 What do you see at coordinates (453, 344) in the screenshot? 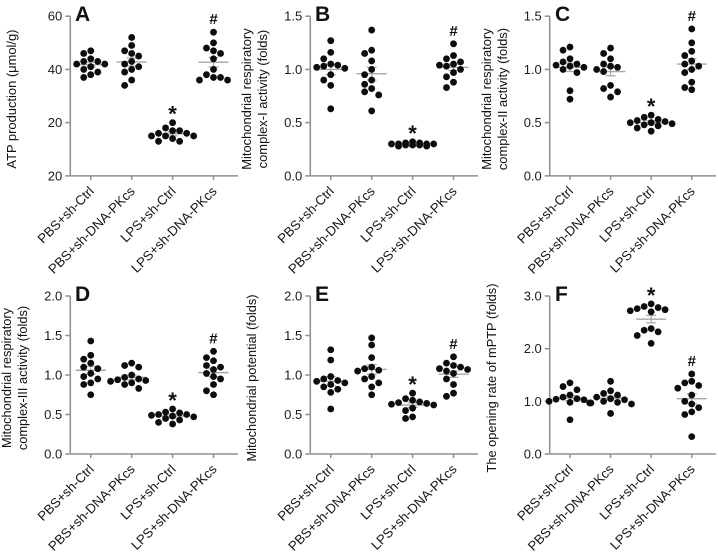
I see `significance-marker: #` at bounding box center [453, 344].